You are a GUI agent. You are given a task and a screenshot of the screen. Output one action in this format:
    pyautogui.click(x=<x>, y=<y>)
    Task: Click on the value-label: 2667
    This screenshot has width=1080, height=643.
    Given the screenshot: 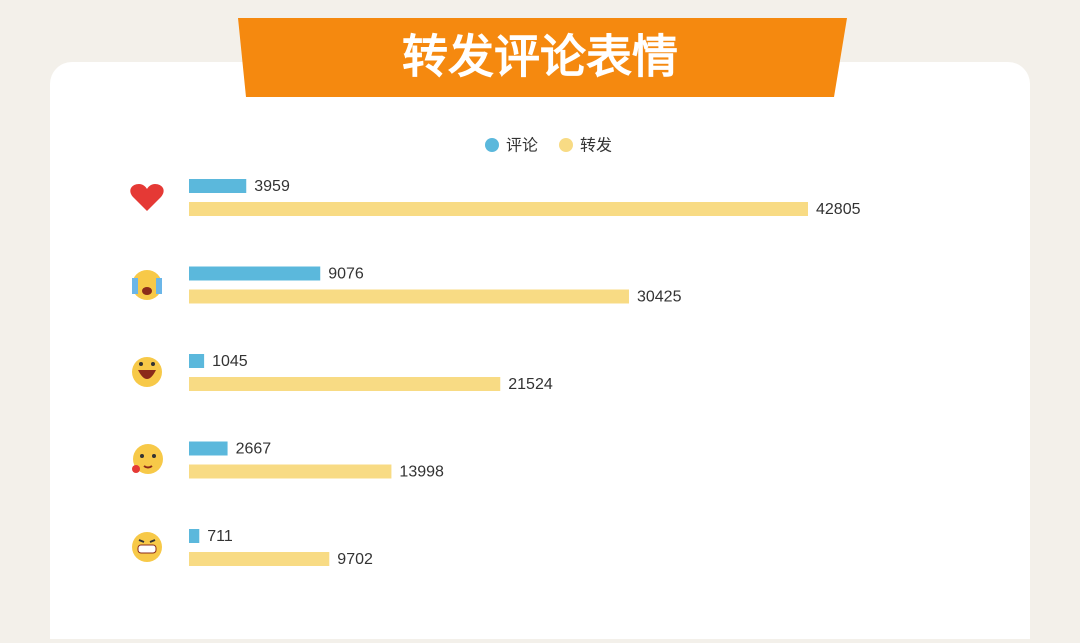 What is the action you would take?
    pyautogui.click(x=254, y=449)
    